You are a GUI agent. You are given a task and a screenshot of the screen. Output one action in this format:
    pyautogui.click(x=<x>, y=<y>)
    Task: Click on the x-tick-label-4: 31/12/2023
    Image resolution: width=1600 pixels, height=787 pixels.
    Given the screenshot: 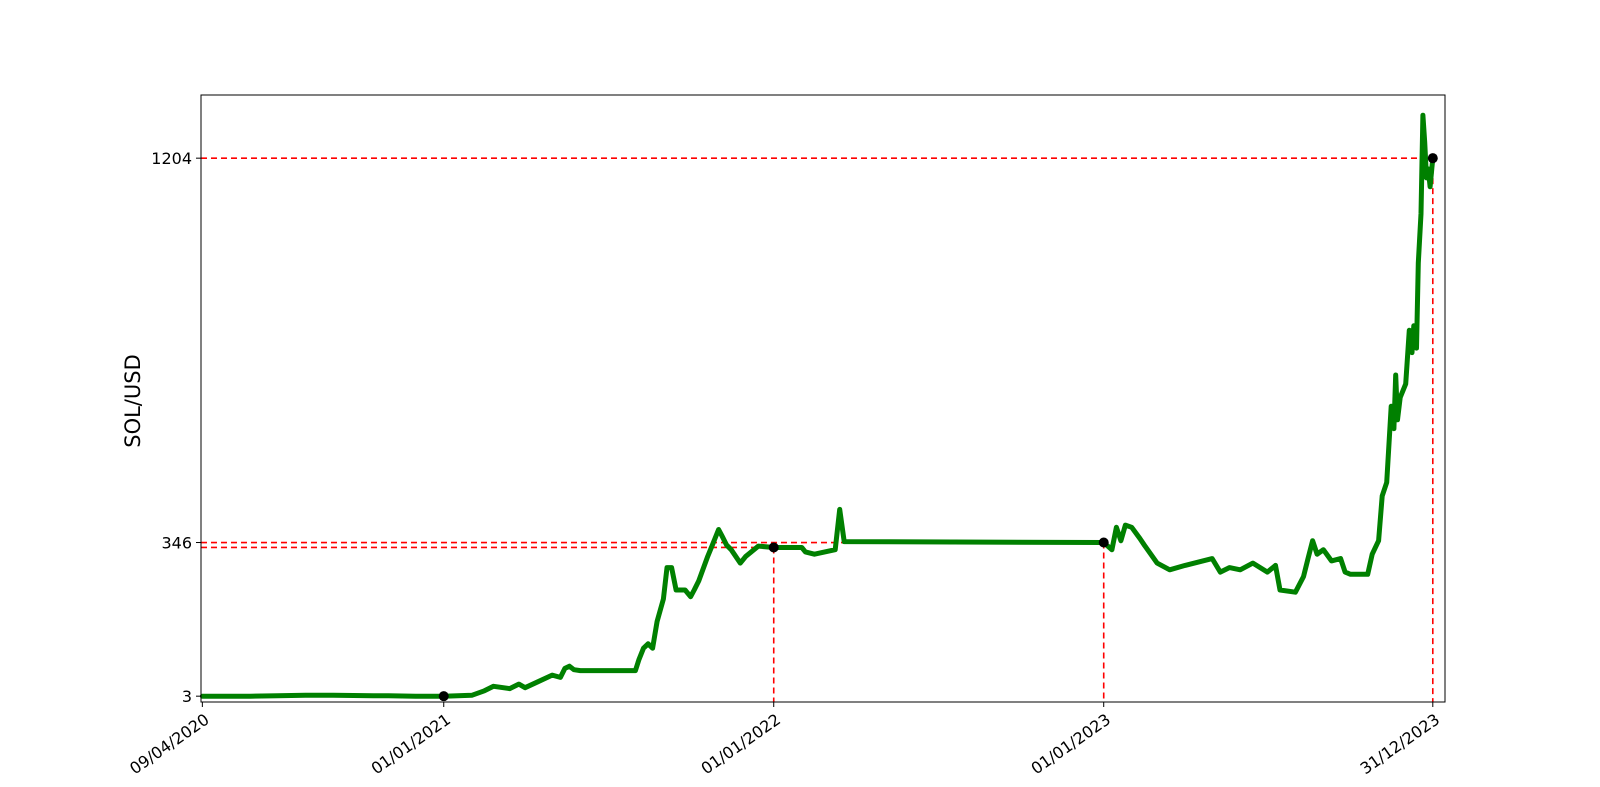 What is the action you would take?
    pyautogui.click(x=1400, y=744)
    